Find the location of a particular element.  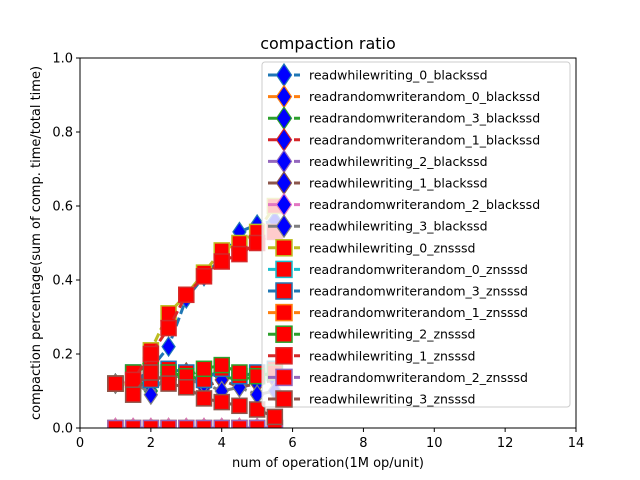

legend-label: readwhilewriting_0_znsssd is located at coordinates (392, 247).